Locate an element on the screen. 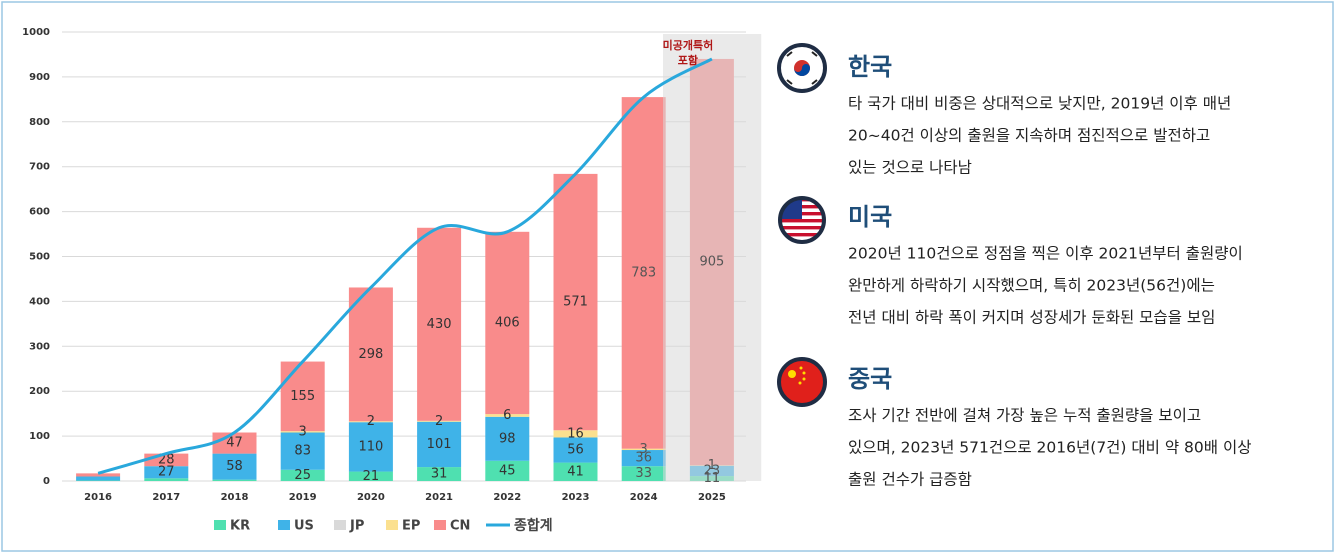 This screenshot has height=554, width=1336. data-label: 6 is located at coordinates (507, 415).